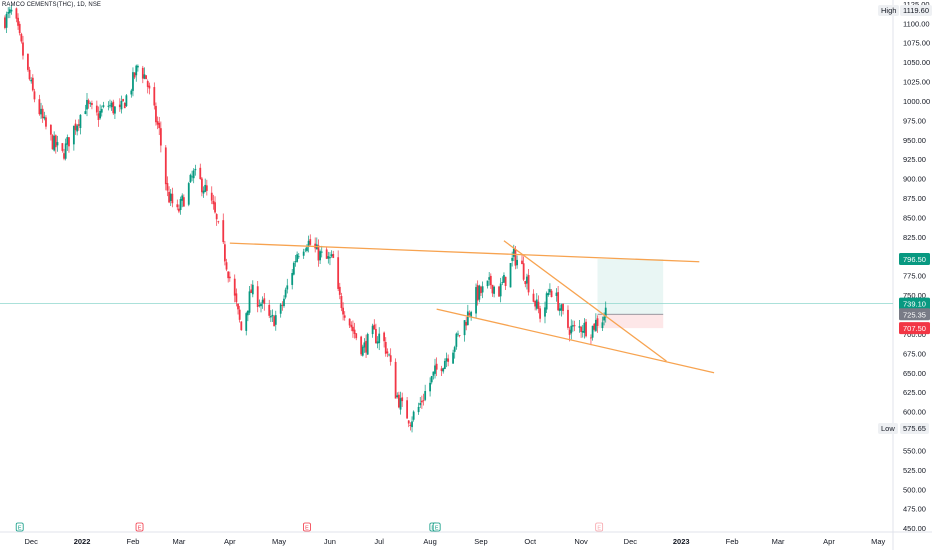  What do you see at coordinates (330, 541) in the screenshot?
I see `x-tick-label: Jun` at bounding box center [330, 541].